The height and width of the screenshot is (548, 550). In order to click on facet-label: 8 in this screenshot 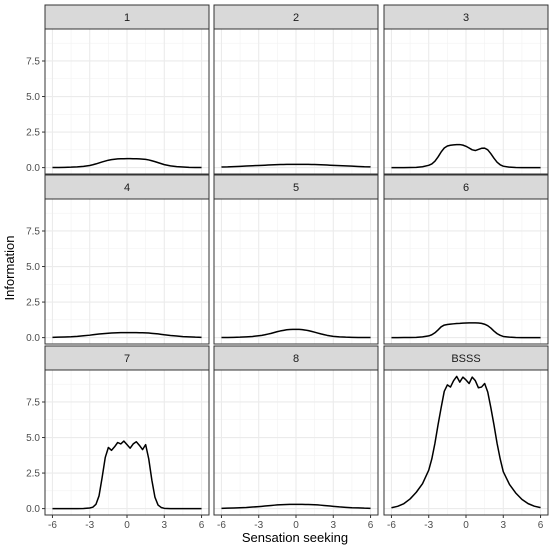, I will do `click(296, 359)`.